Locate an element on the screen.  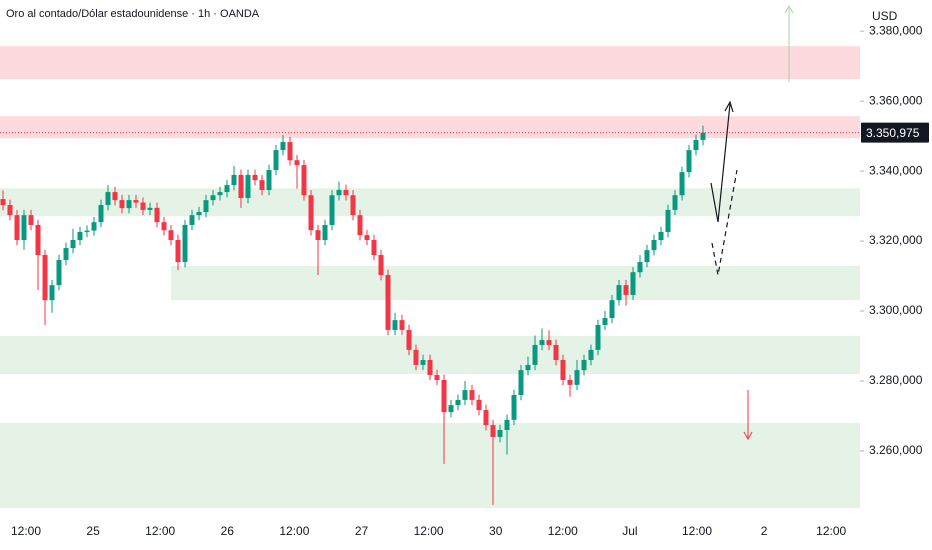
y-tick-label: 3.280,000 is located at coordinates (896, 380).